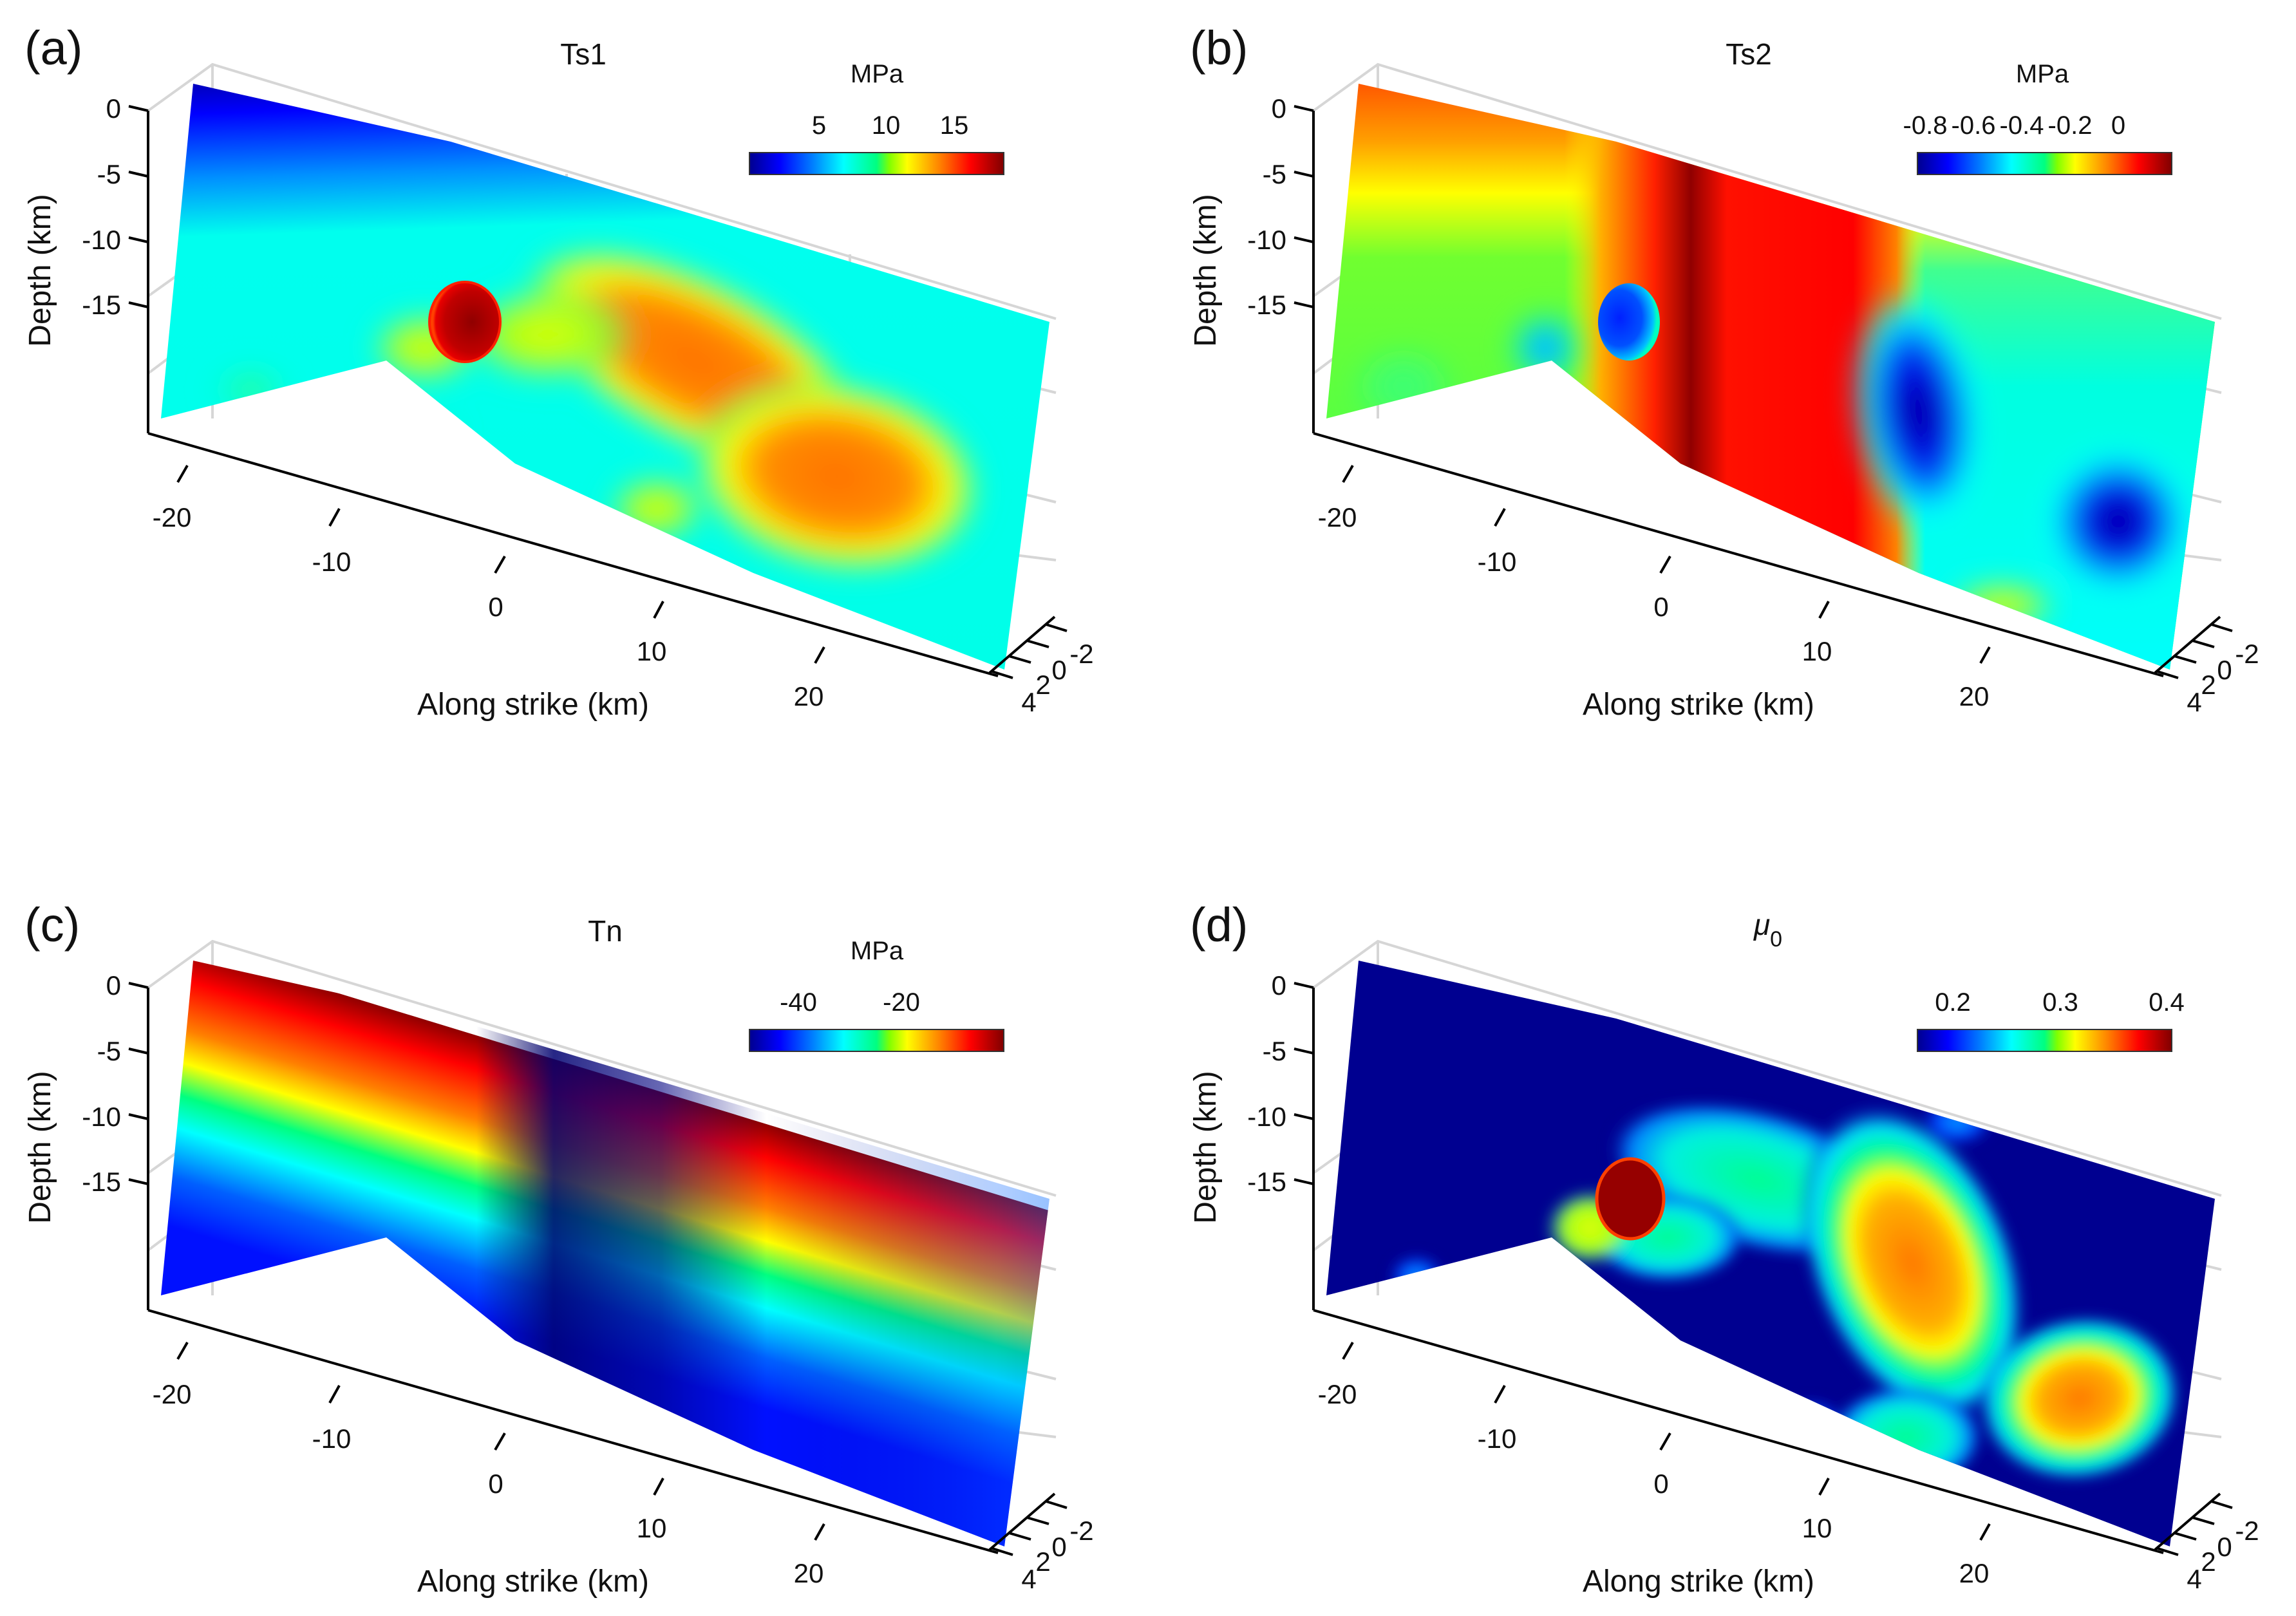 The height and width of the screenshot is (1616, 2296). Describe the element at coordinates (819, 126) in the screenshot. I see `colorbar-tick: 5` at that location.